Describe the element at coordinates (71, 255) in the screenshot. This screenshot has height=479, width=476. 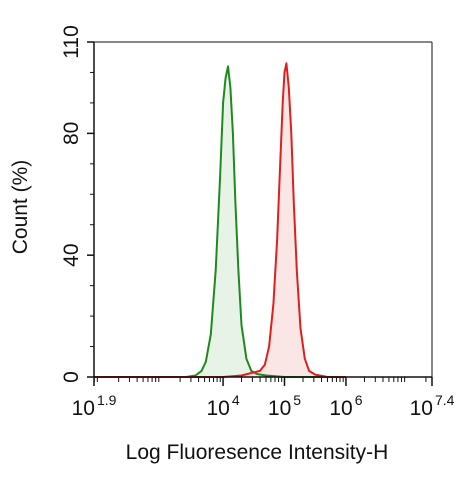
I see `y-tick-label: 40` at that location.